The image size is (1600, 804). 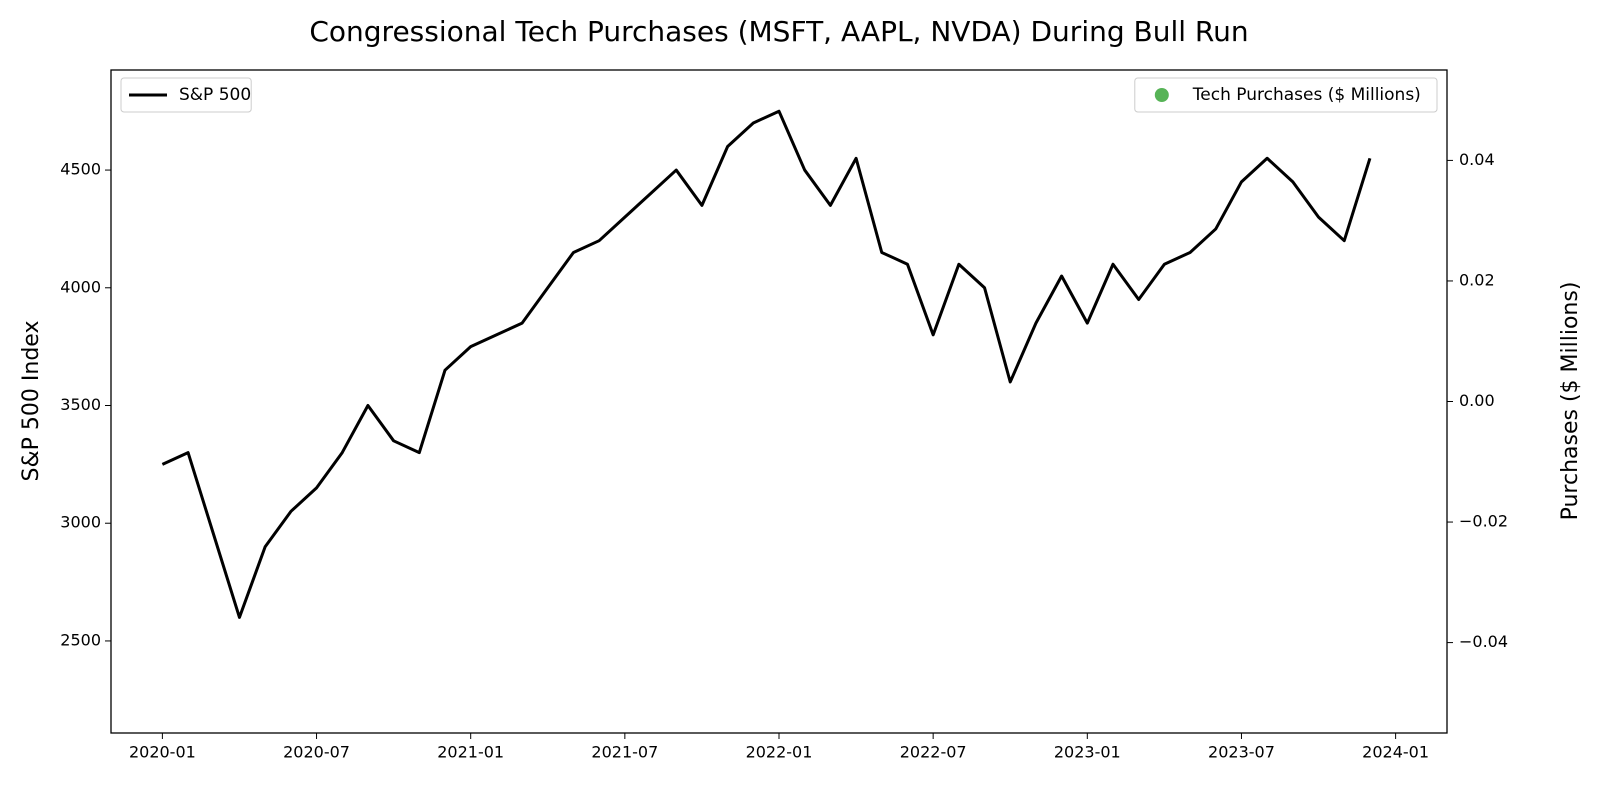 I want to click on y2-tick-label: 0.04, so click(x=1477, y=159).